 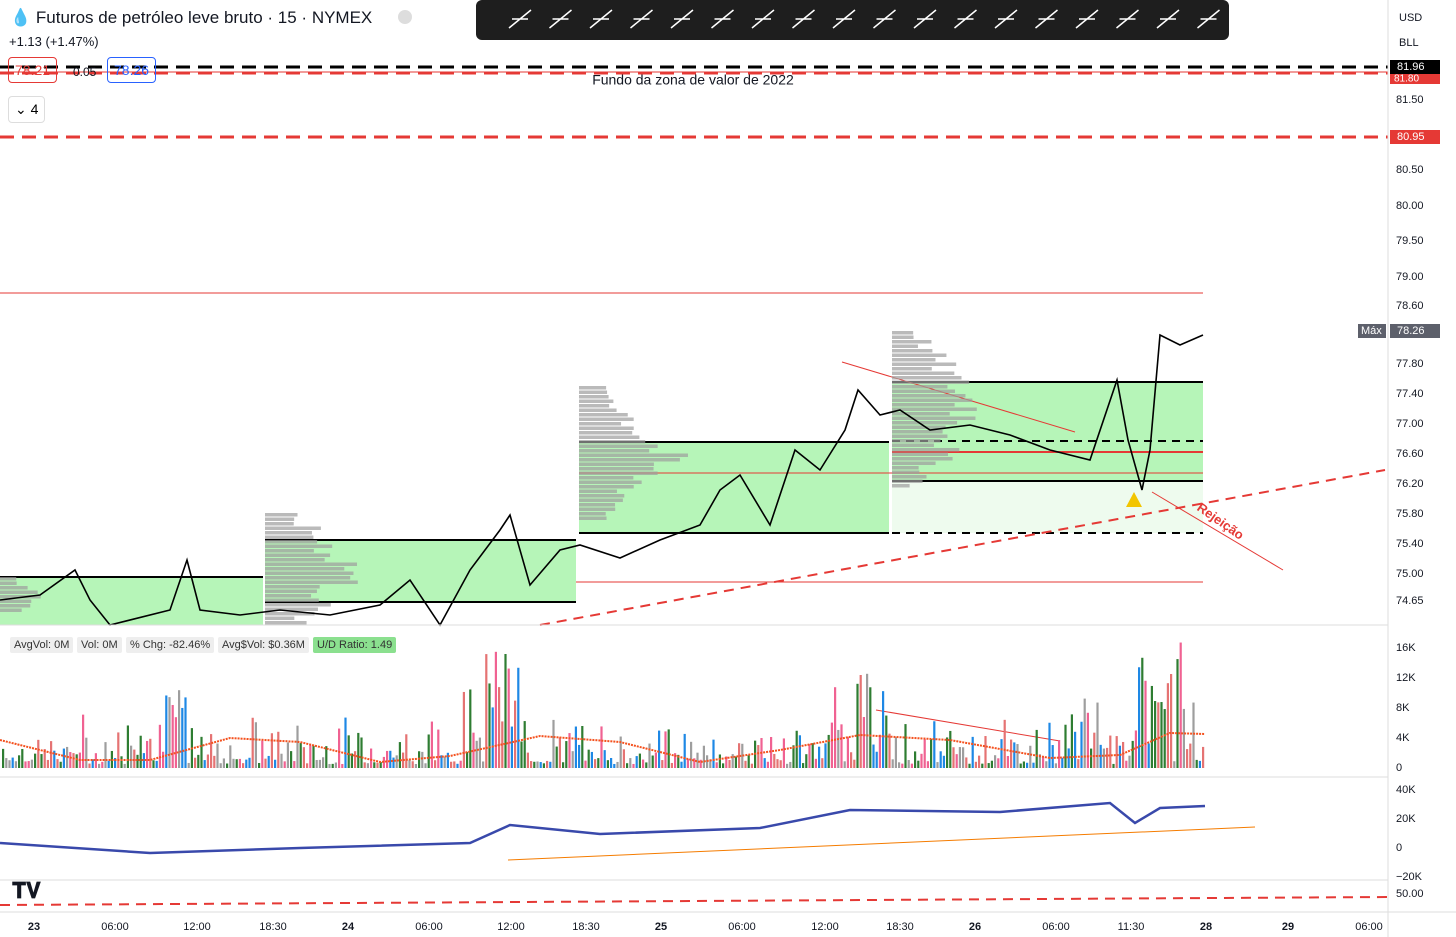 I want to click on drawing-toolbar, so click(x=852, y=20).